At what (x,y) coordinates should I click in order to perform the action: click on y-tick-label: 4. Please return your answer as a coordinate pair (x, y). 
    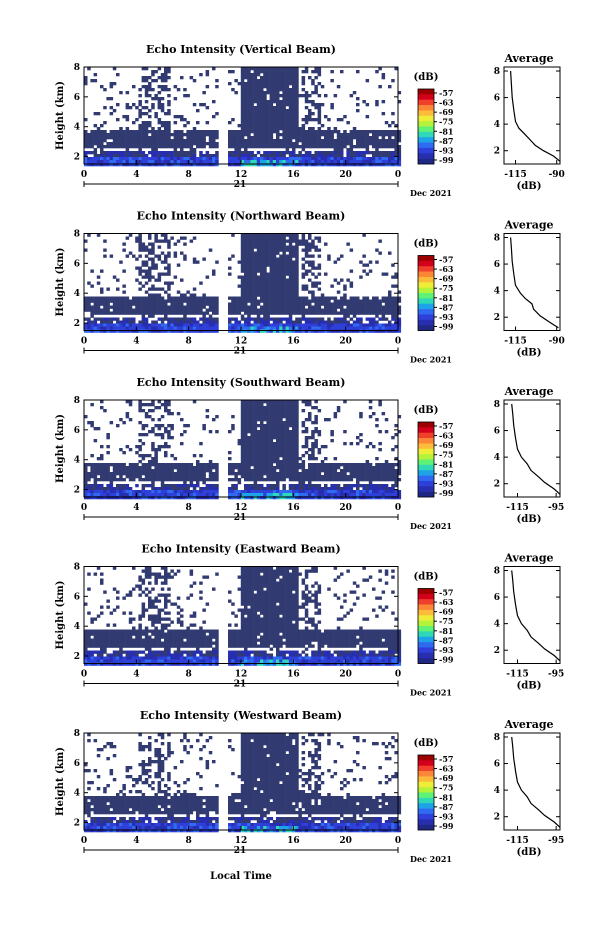
    Looking at the image, I should click on (77, 128).